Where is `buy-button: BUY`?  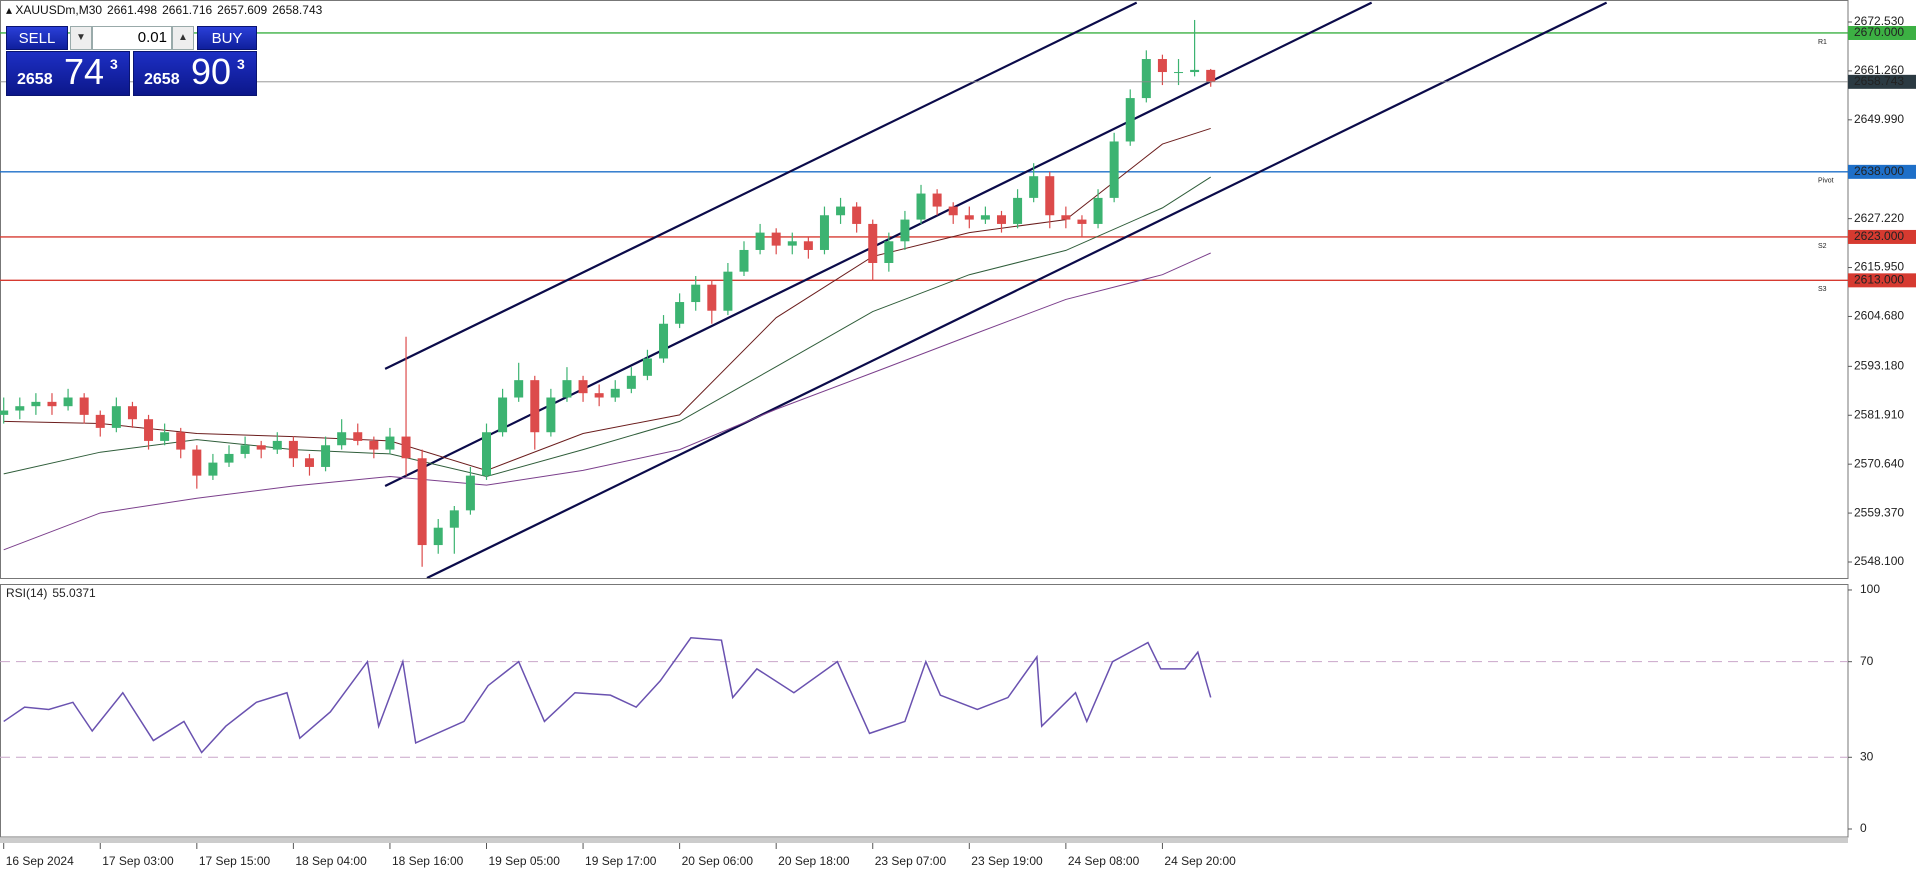 buy-button: BUY is located at coordinates (227, 38).